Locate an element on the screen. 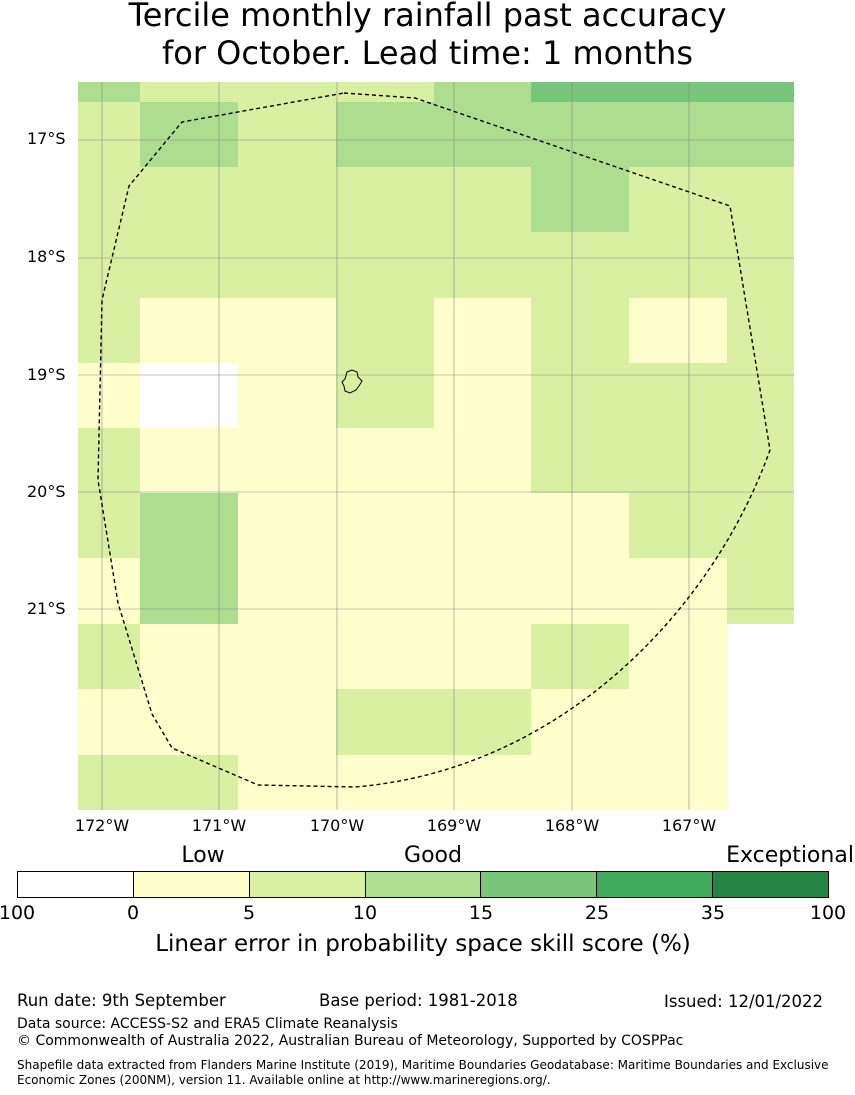  category-good: Good is located at coordinates (433, 855).